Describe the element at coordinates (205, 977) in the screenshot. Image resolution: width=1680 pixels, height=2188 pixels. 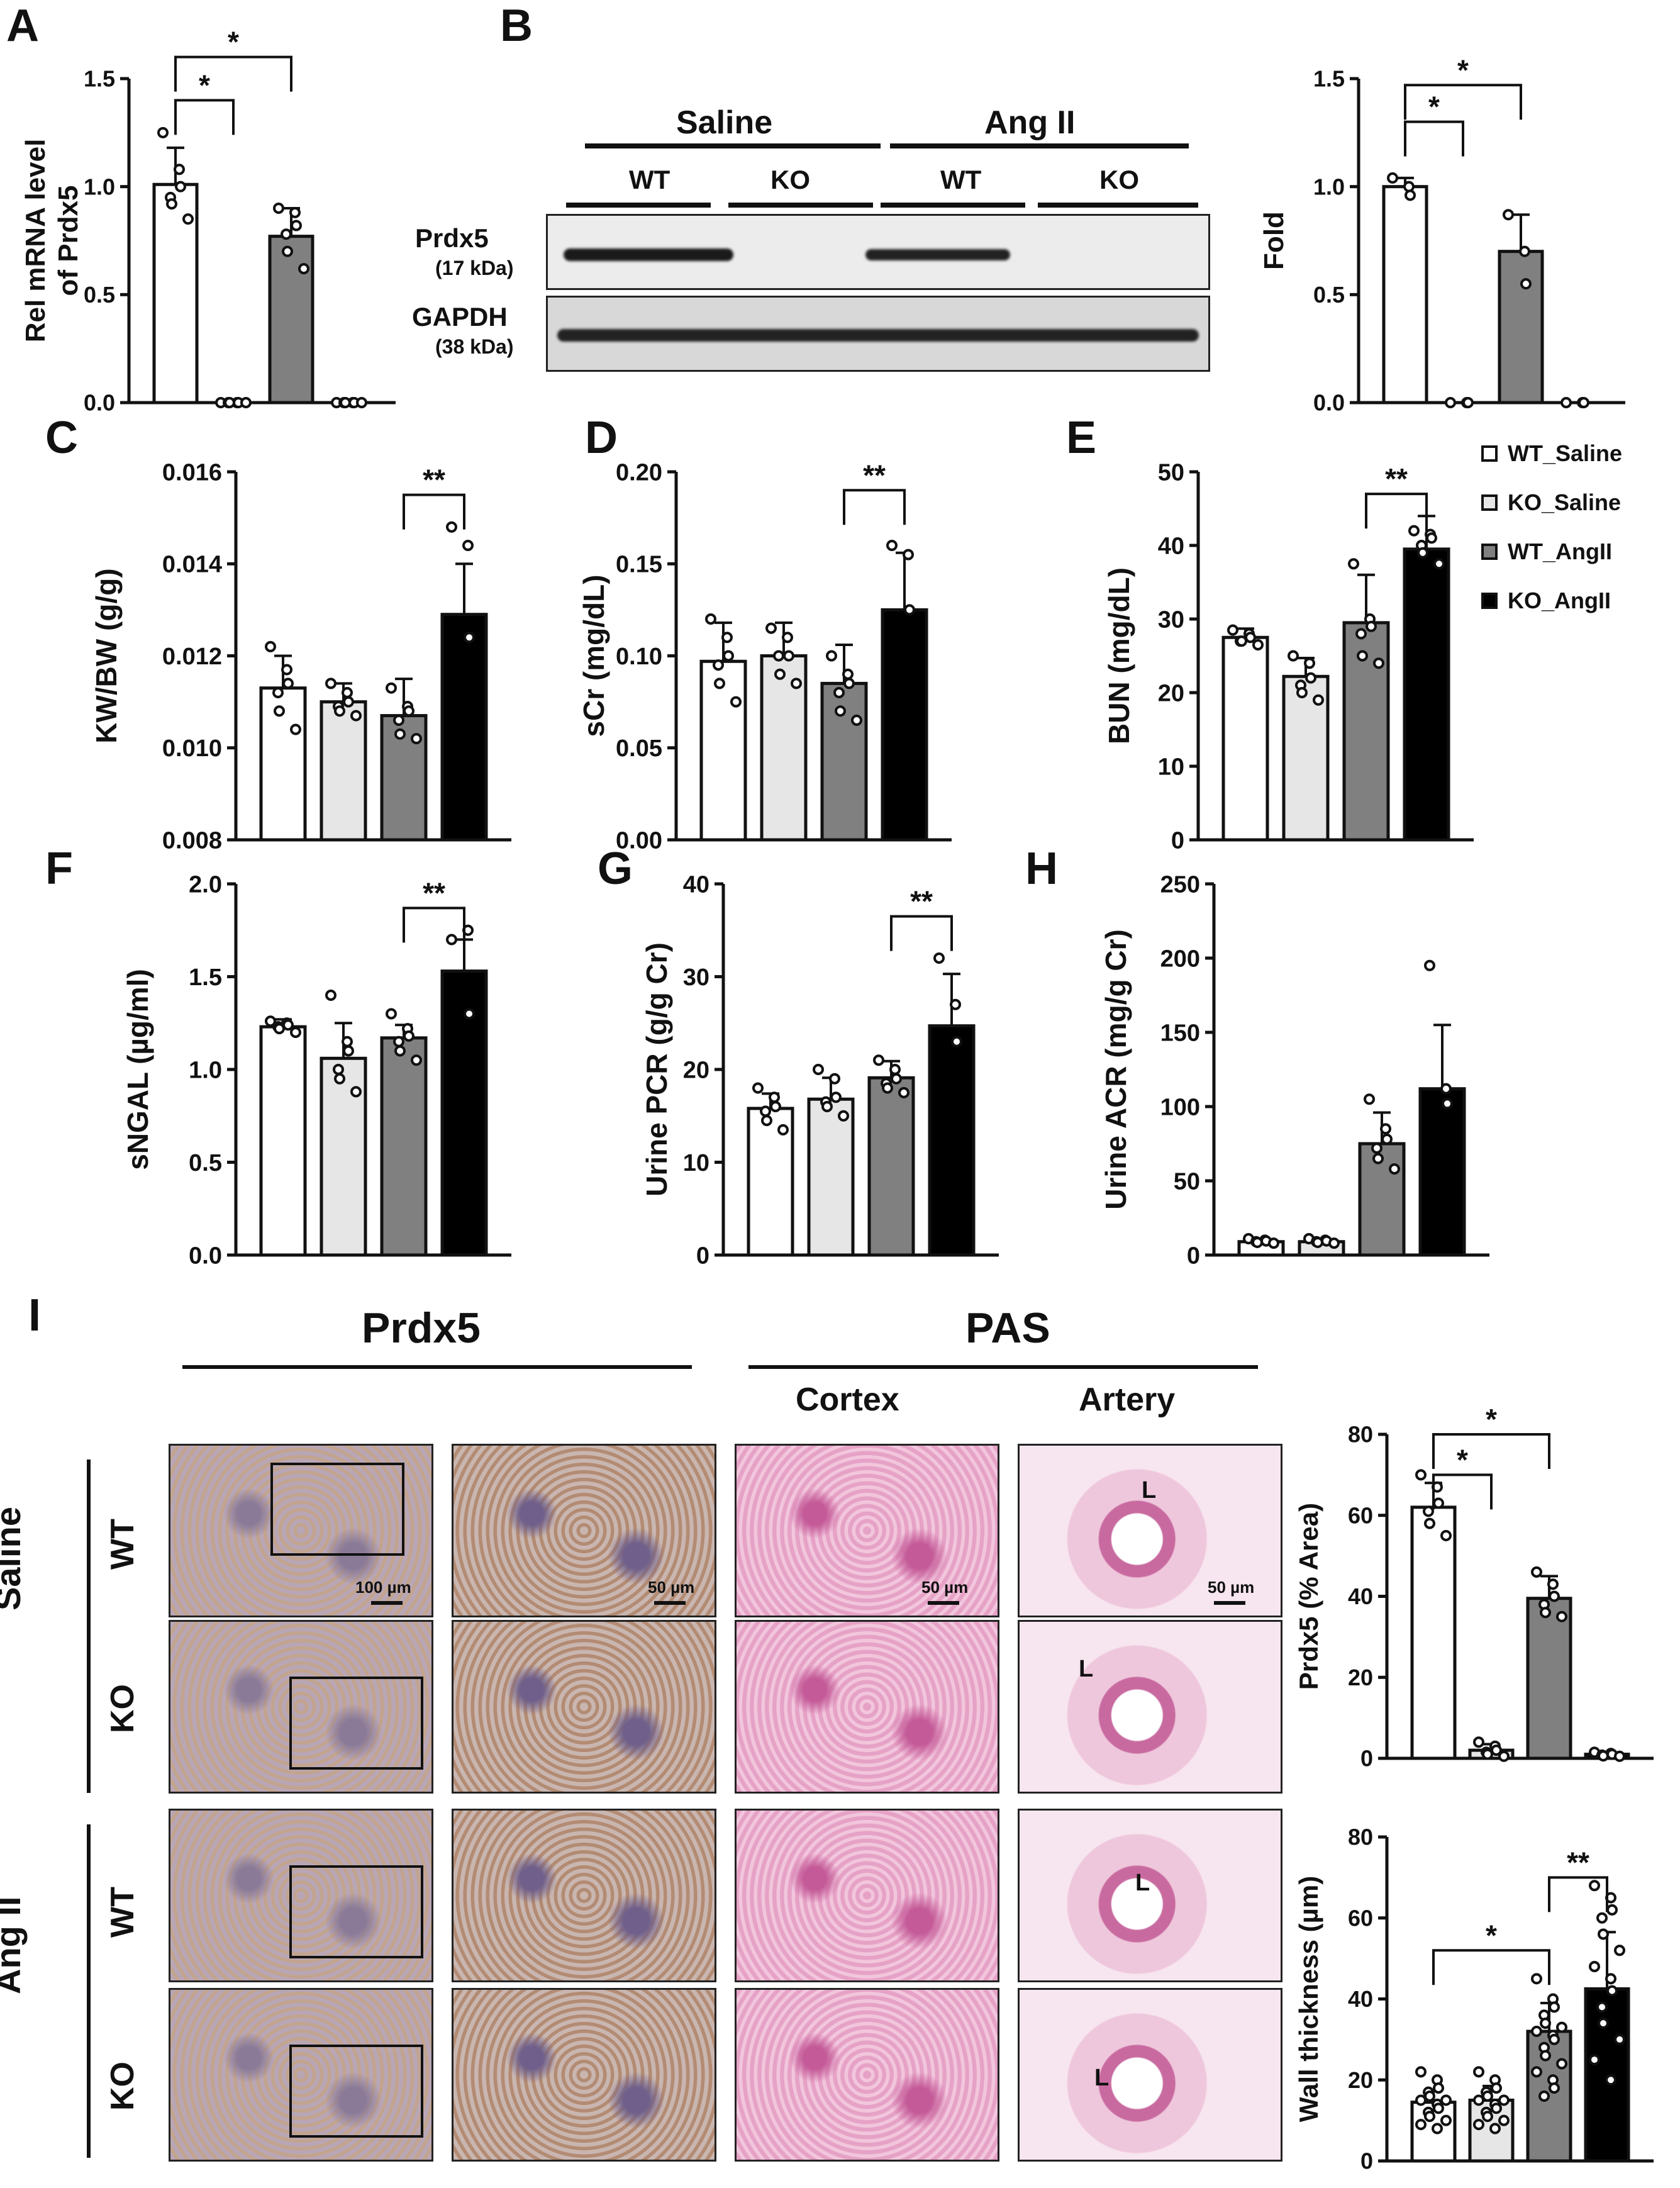
I see `y-tick-label: 1.5` at that location.